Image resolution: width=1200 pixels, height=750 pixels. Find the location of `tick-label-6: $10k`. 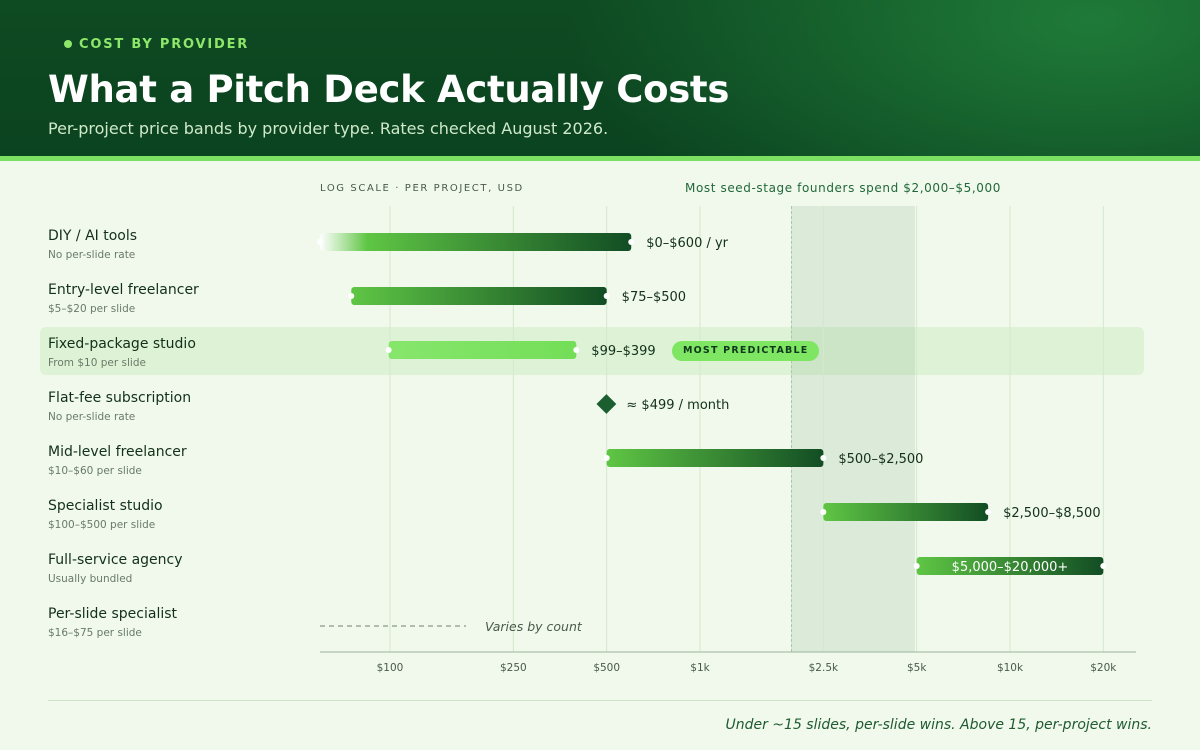

tick-label-6: $10k is located at coordinates (1010, 668).